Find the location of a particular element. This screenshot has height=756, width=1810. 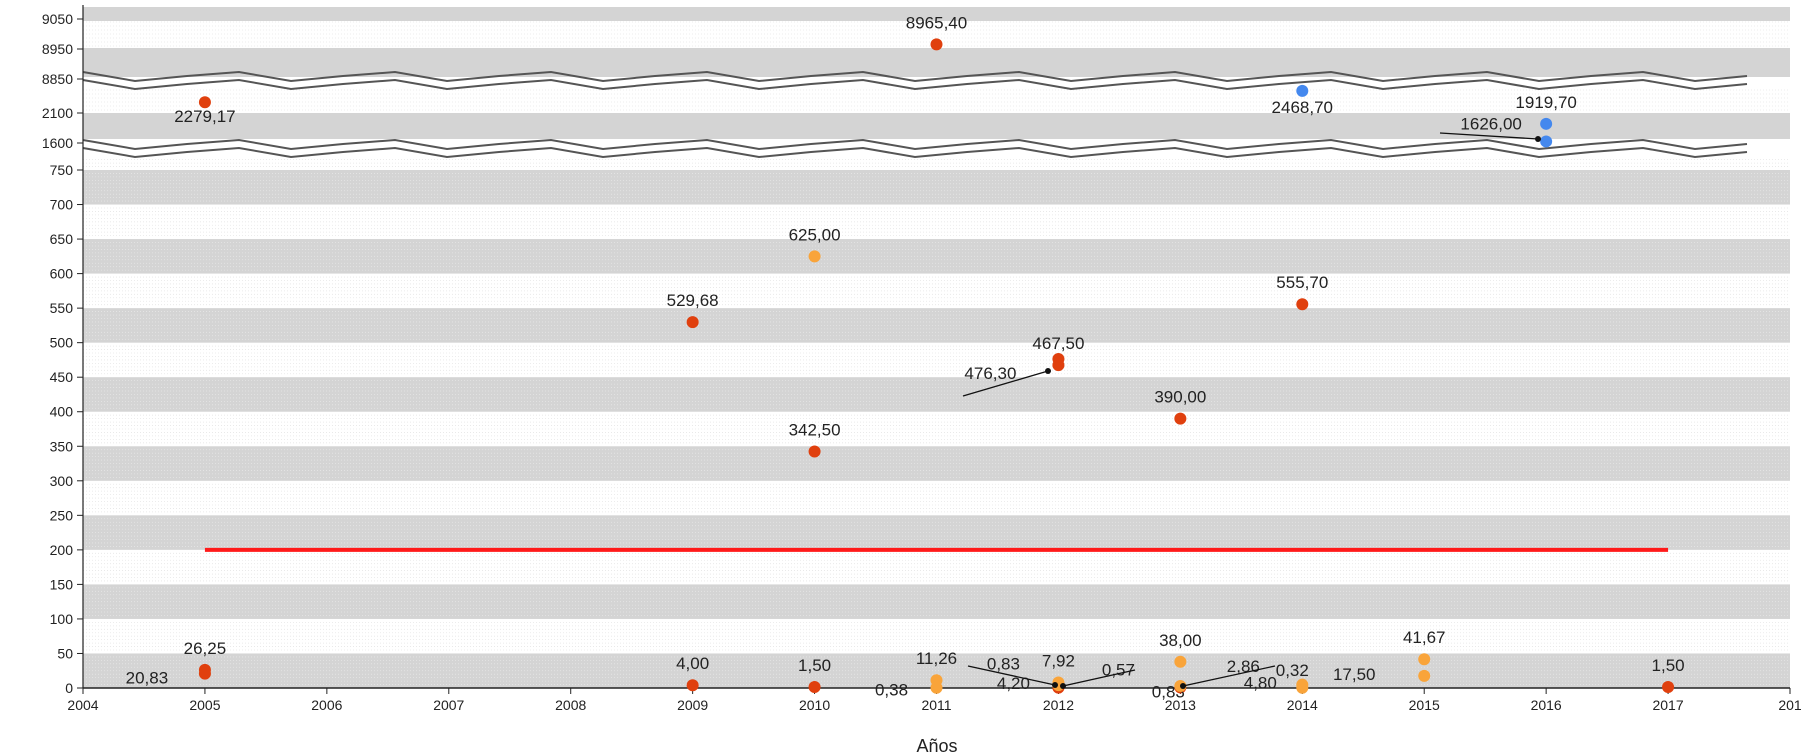

y-tick-label: 8850 is located at coordinates (57, 79).